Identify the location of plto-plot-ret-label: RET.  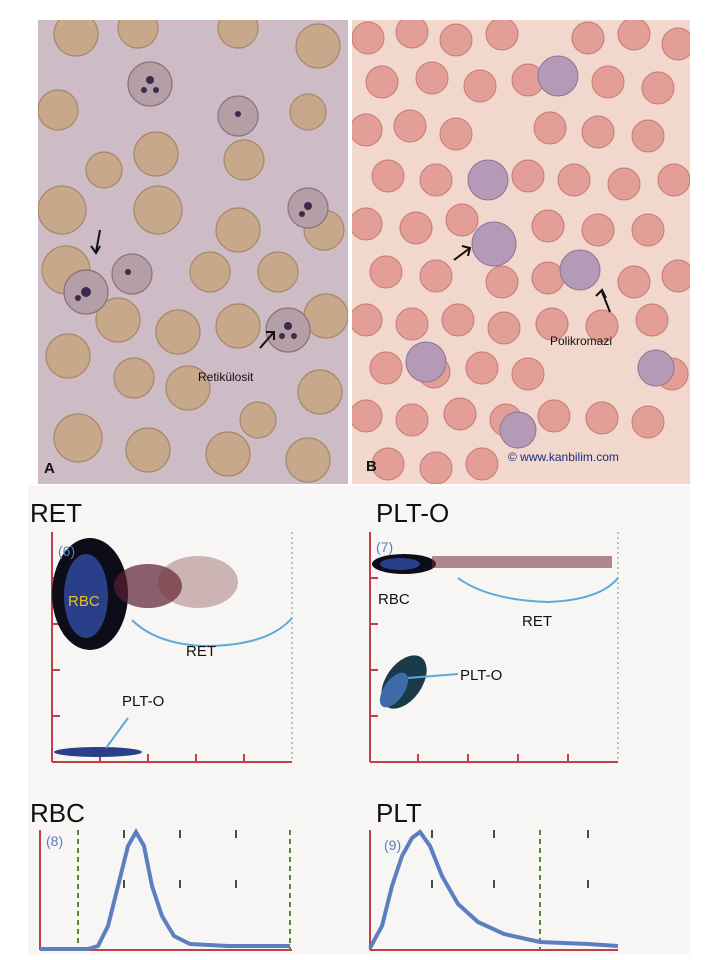
(537, 621).